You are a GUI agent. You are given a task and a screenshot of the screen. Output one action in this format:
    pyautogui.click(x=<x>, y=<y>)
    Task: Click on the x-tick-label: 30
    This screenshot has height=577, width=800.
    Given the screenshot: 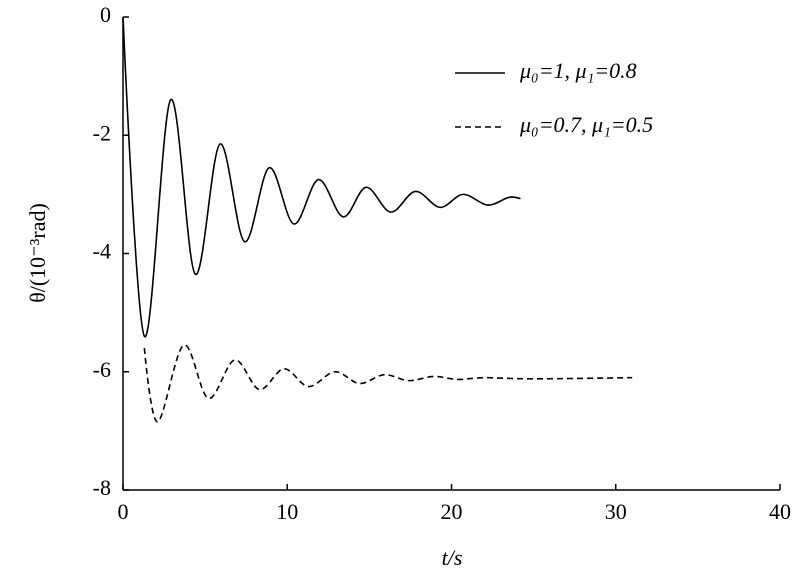 What is the action you would take?
    pyautogui.click(x=616, y=511)
    